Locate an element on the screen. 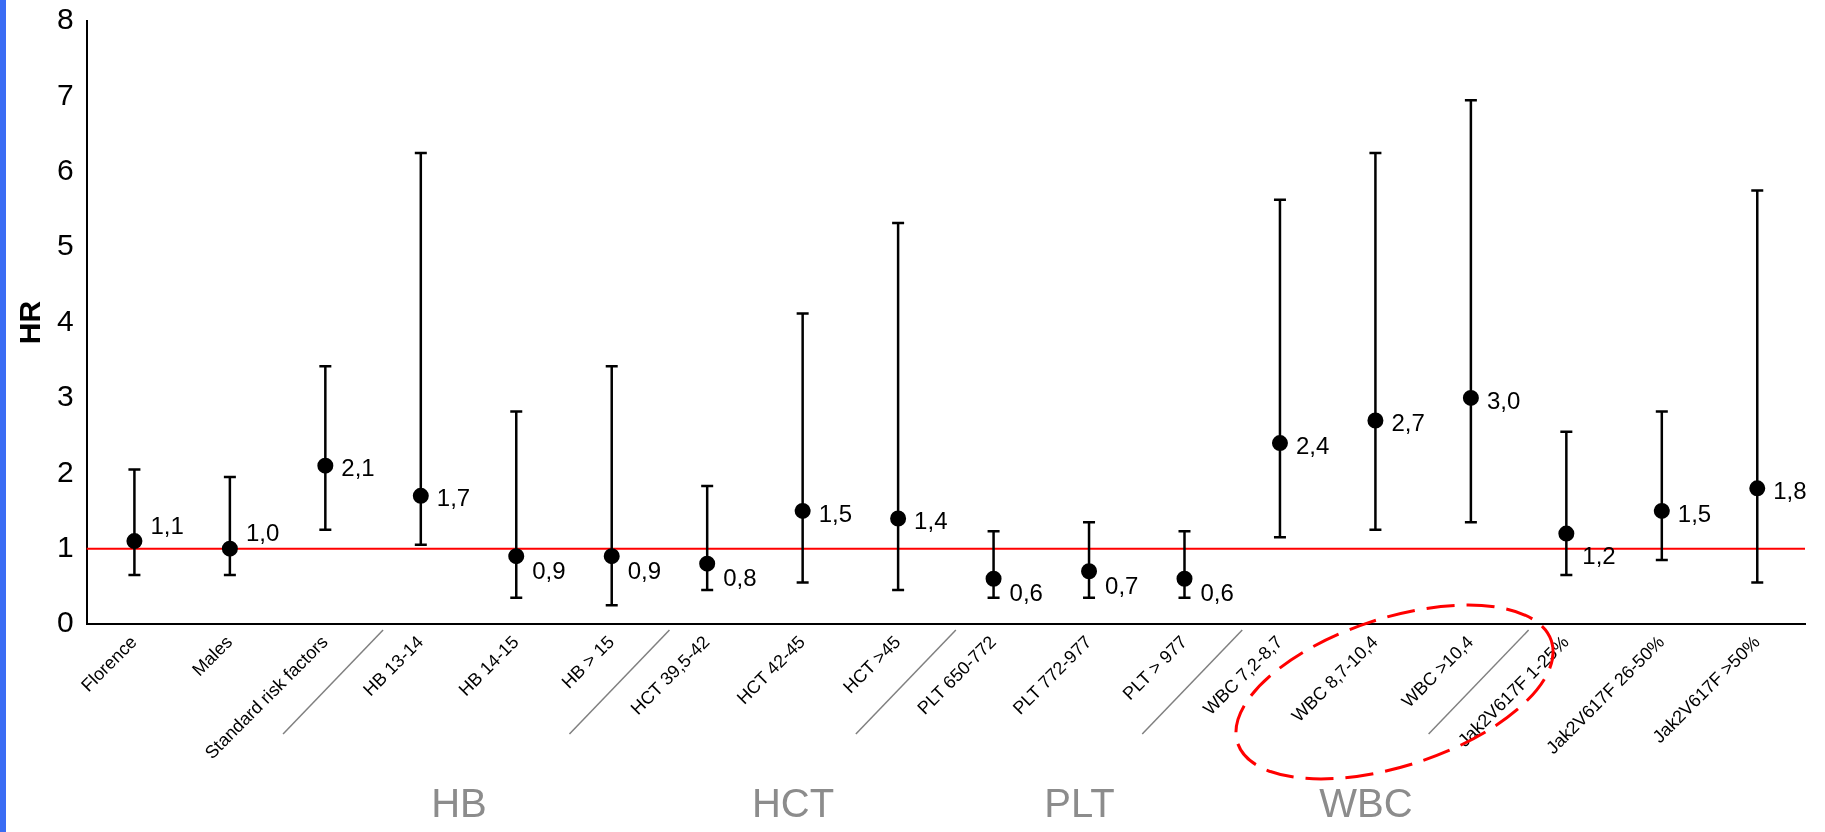 The width and height of the screenshot is (1825, 832). y-tick-label: 7 is located at coordinates (65, 94).